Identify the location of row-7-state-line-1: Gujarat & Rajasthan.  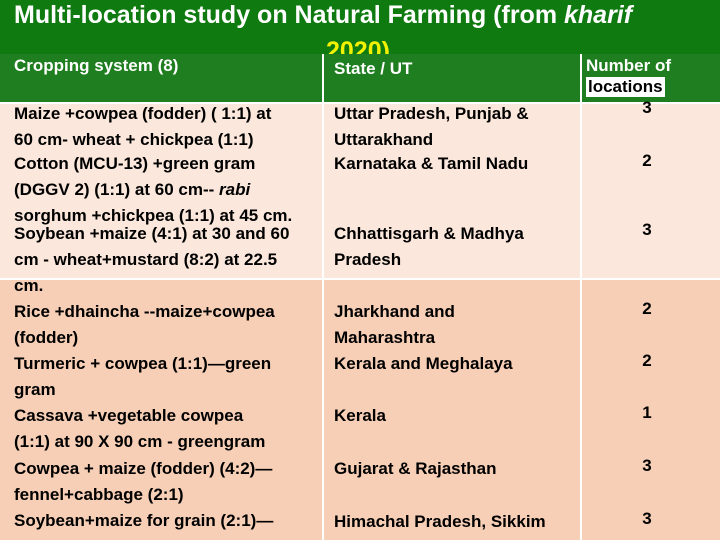
(415, 468).